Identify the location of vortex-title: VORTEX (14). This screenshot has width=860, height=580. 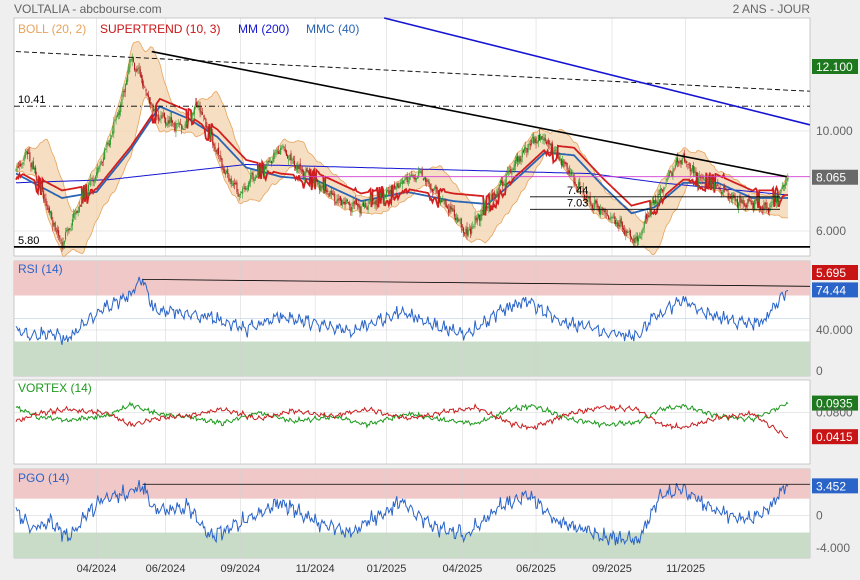
(55, 388).